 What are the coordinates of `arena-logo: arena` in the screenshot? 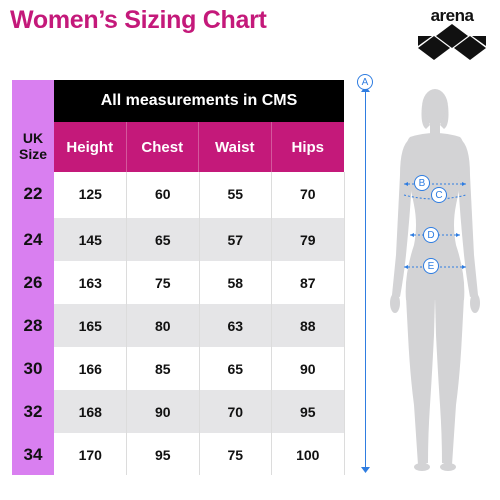 It's located at (452, 34).